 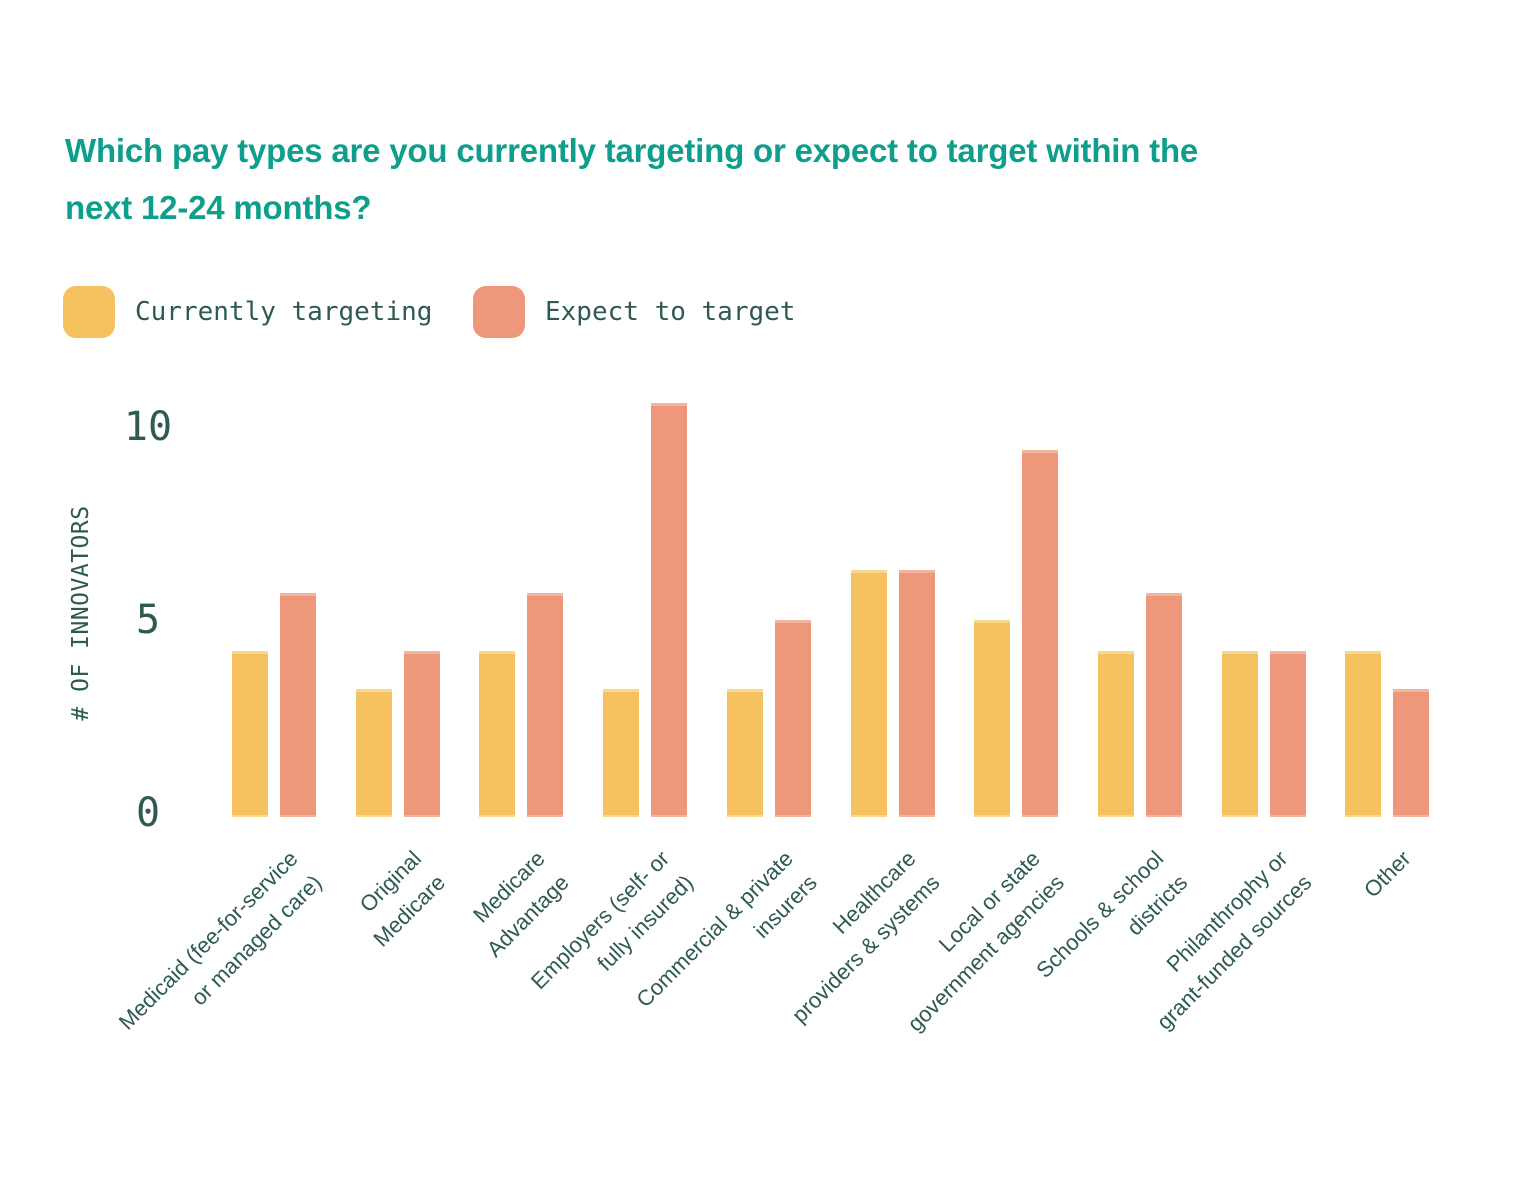 What do you see at coordinates (402, 898) in the screenshot?
I see `x-axis-label-1: Original Medicare` at bounding box center [402, 898].